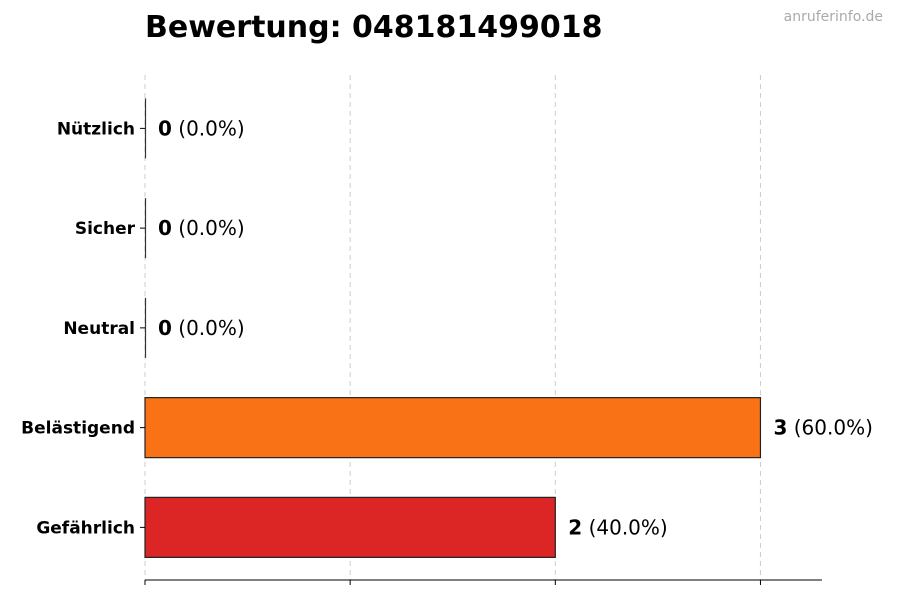 This screenshot has width=900, height=600. I want to click on category-label-1: Sicher, so click(105, 229).